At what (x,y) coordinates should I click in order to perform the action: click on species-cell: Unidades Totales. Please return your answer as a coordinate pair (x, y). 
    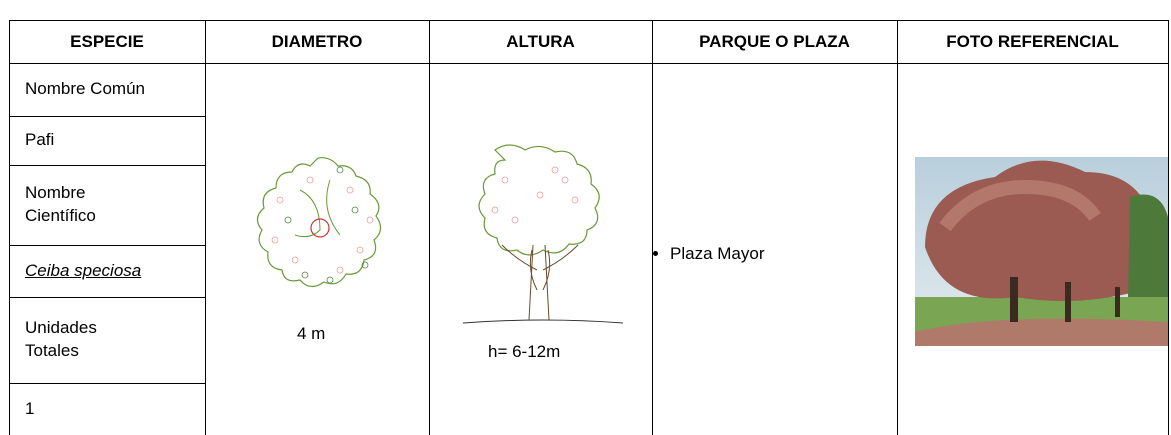
    Looking at the image, I should click on (61, 339).